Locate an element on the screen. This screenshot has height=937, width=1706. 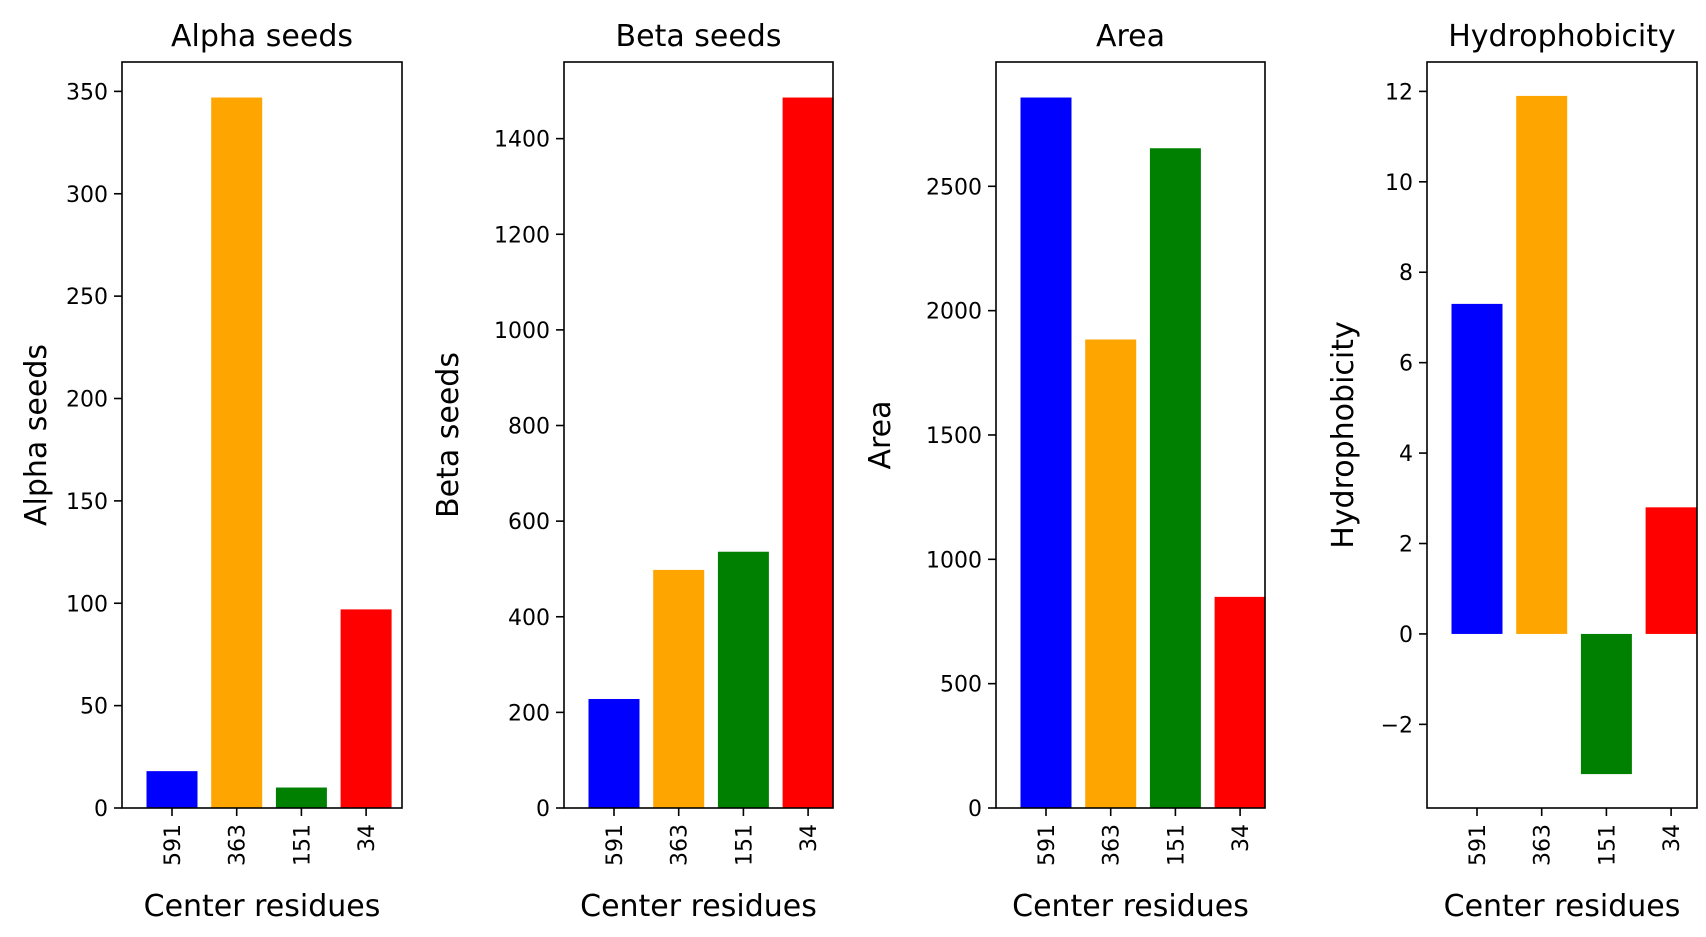
y-tick-label: 50 is located at coordinates (94, 707).